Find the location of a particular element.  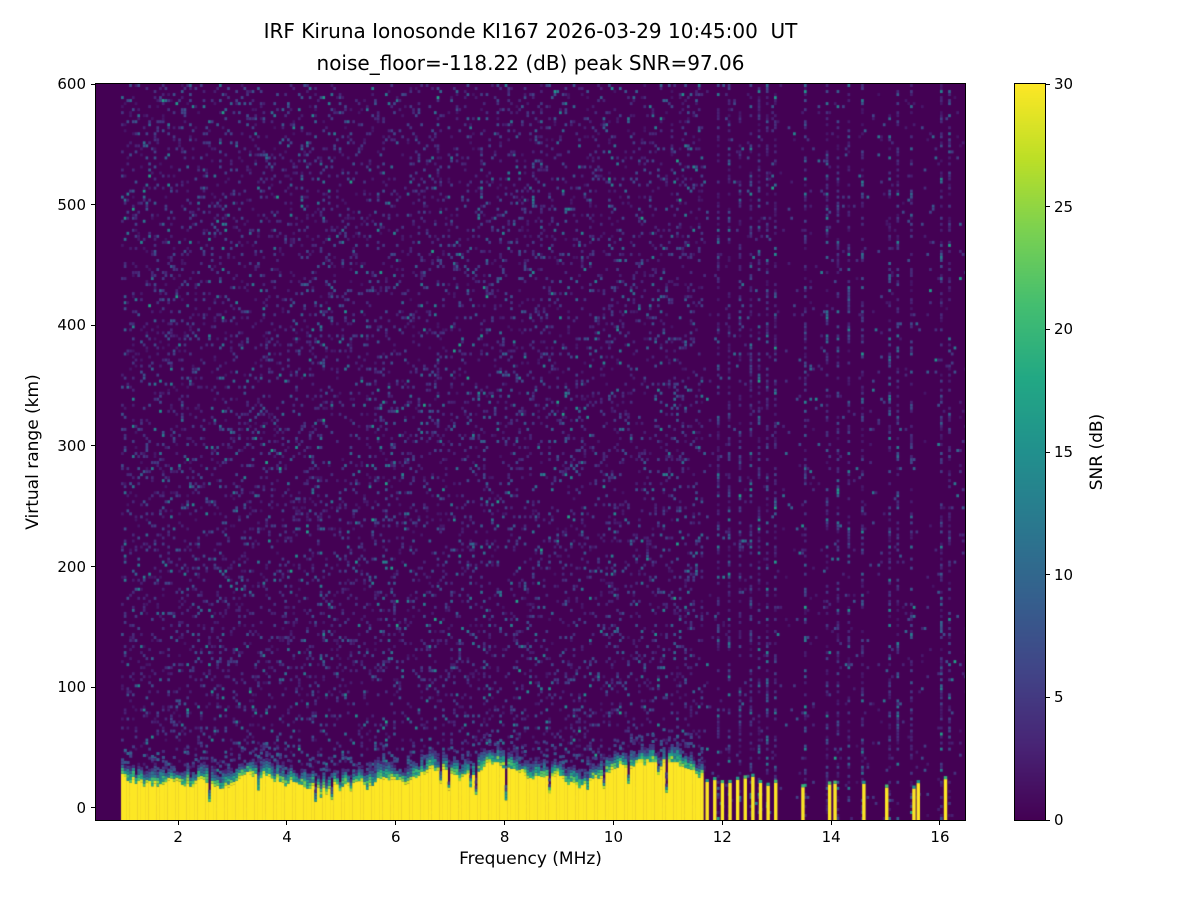

colorbar-tick-label: 15 is located at coordinates (1064, 452).